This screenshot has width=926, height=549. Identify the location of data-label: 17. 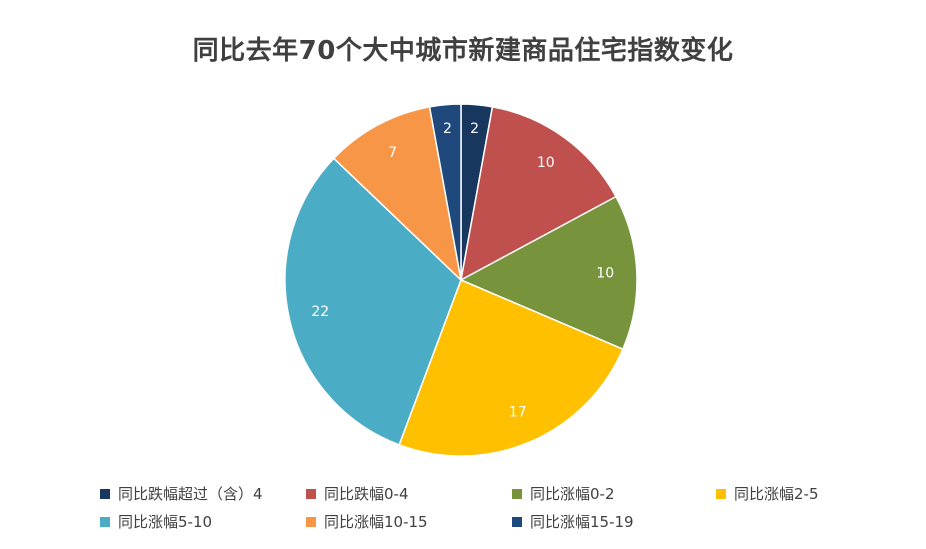
(518, 413).